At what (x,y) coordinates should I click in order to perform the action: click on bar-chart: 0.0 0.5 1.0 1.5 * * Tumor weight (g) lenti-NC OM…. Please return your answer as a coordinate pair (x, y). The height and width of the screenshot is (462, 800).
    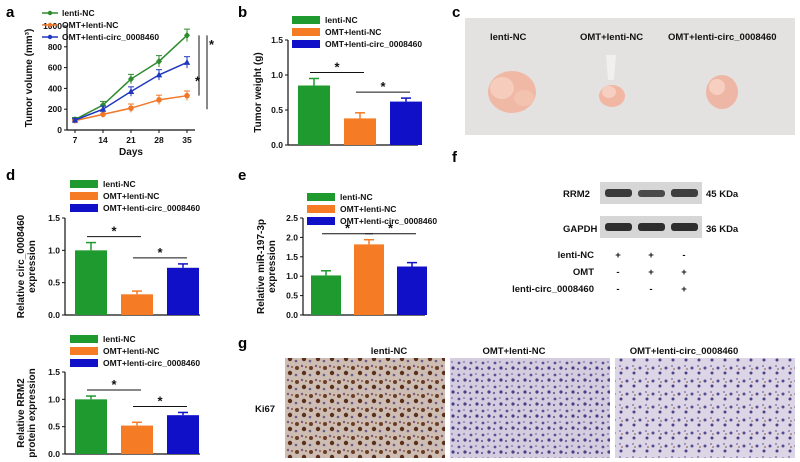
    Looking at the image, I should click on (337, 82).